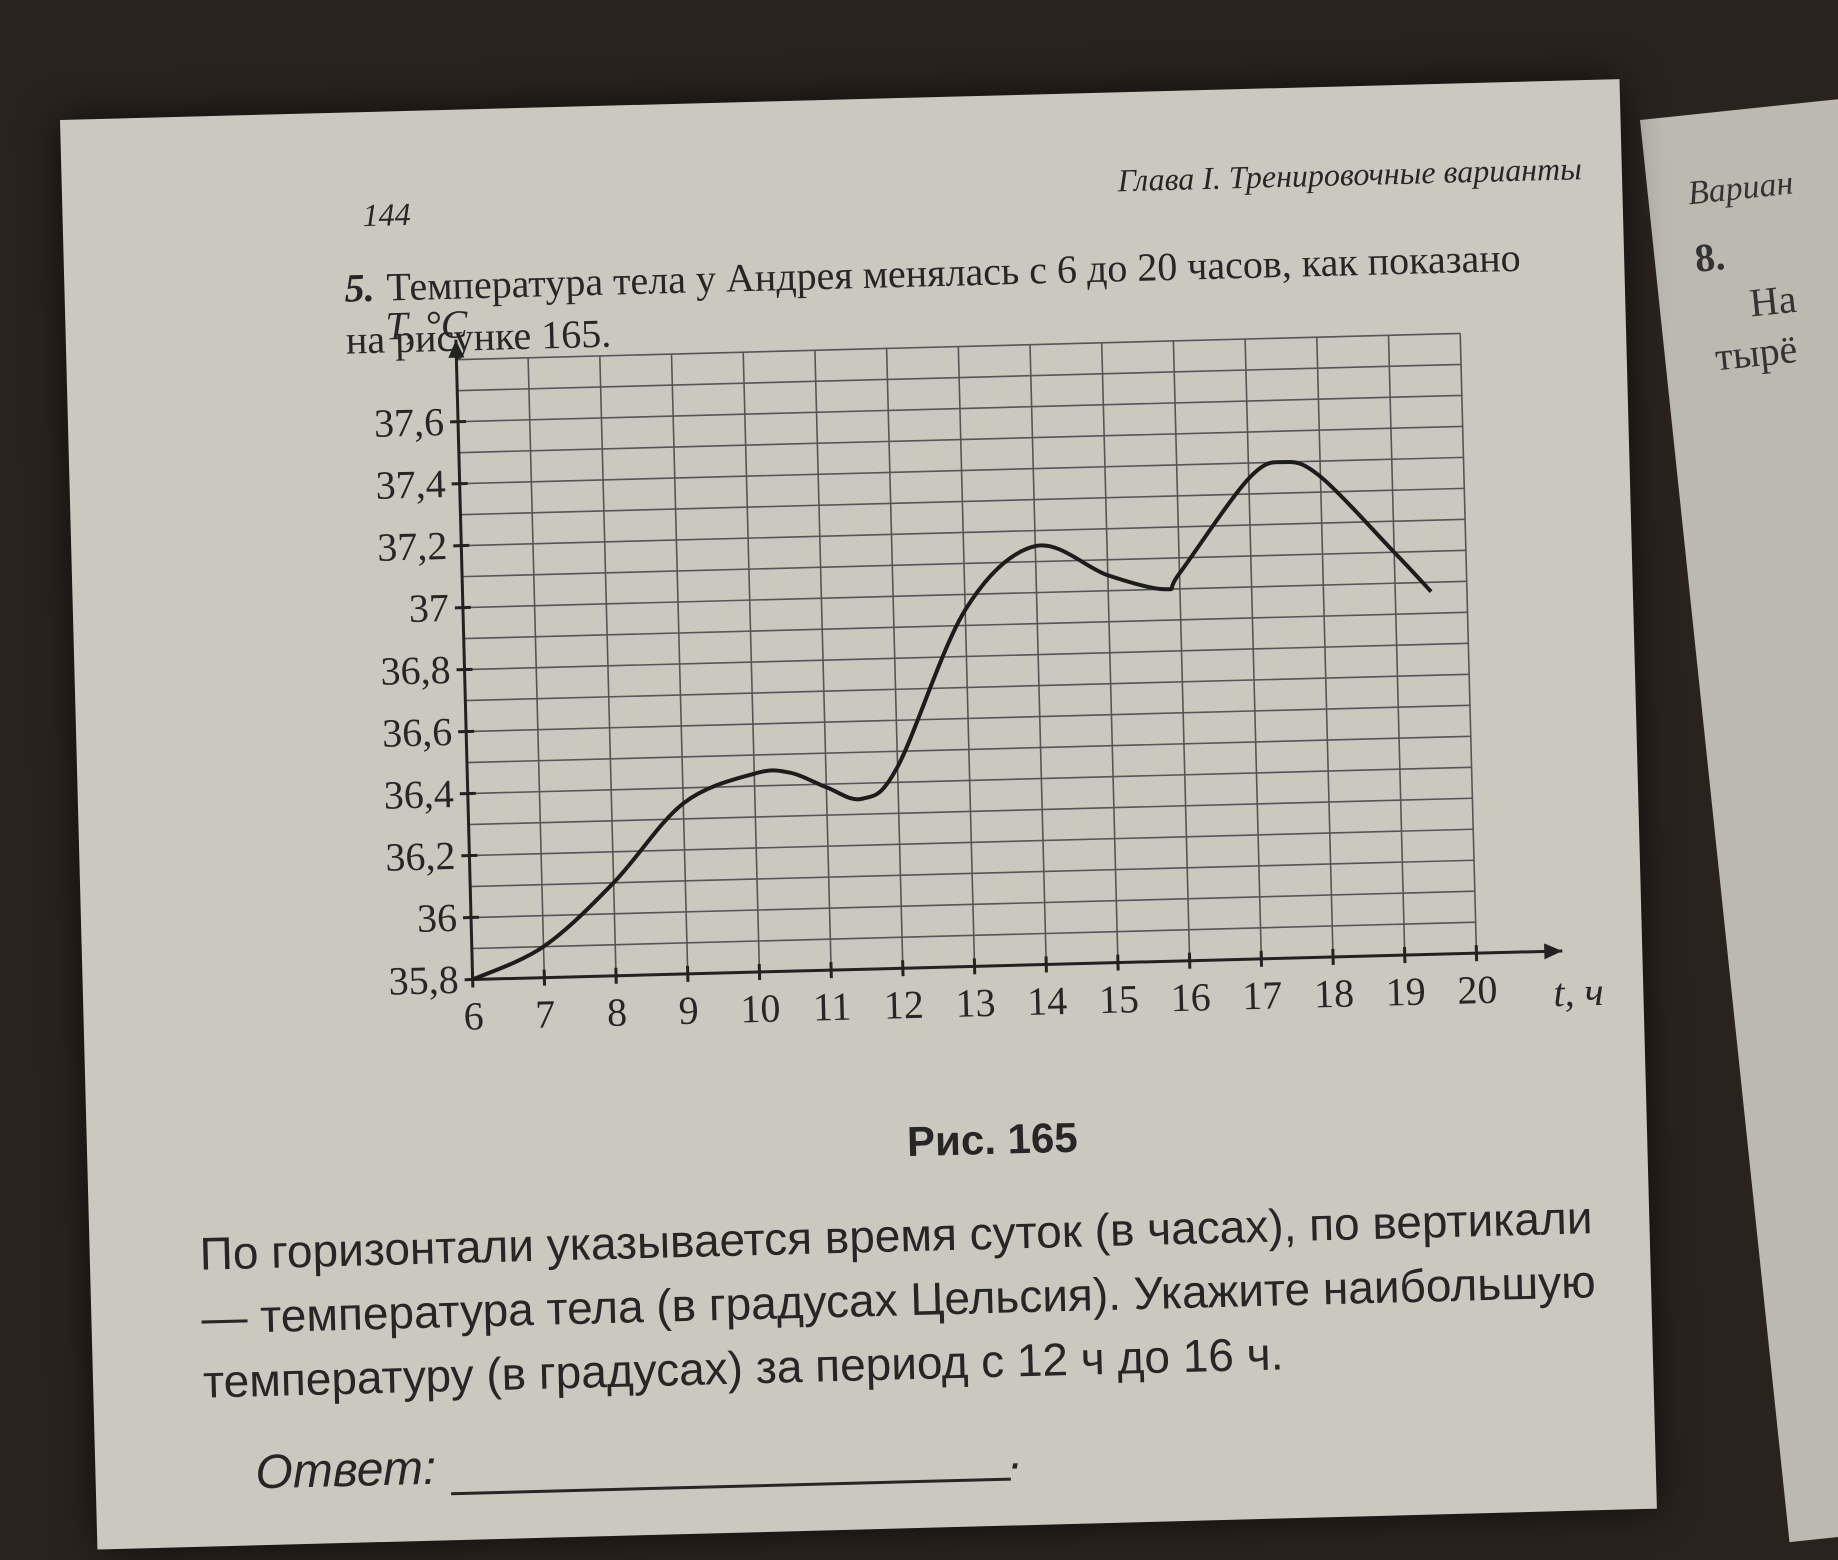 This screenshot has height=1560, width=1838. I want to click on x-tick-label: 16, so click(1190, 997).